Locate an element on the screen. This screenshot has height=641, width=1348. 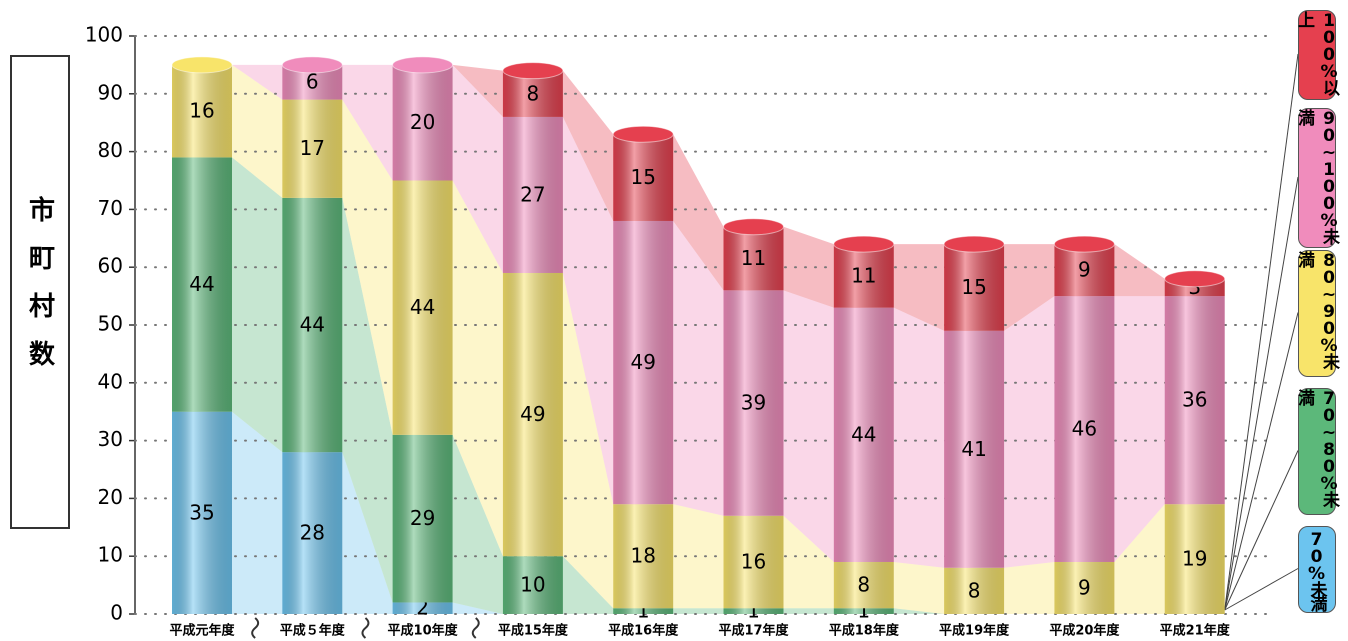
y-axis-label: 市町村数 is located at coordinates (40, 292).